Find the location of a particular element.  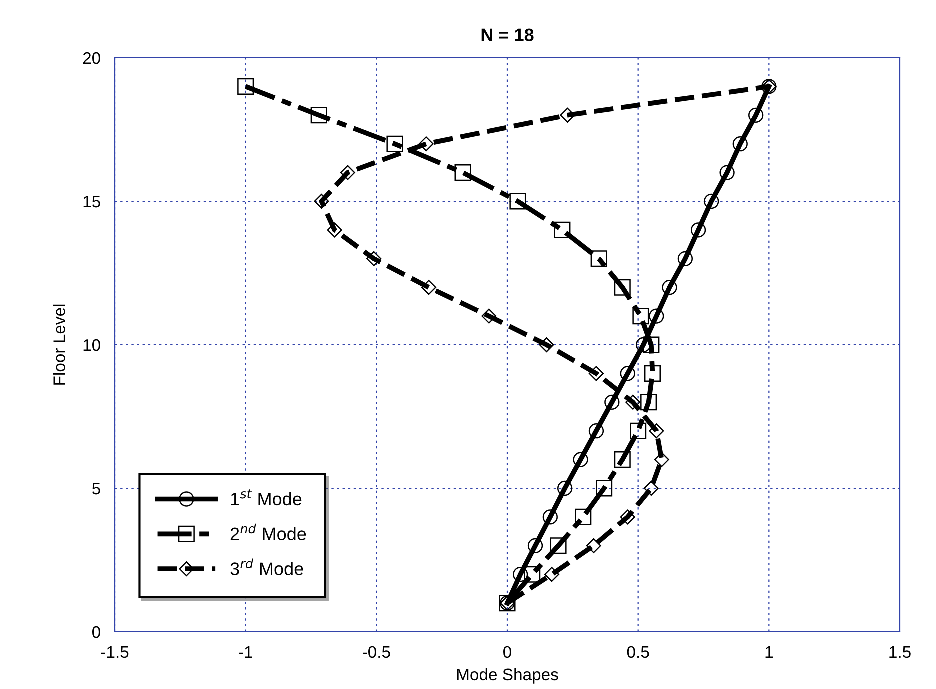

x-tick-label: 1.5 is located at coordinates (900, 652).